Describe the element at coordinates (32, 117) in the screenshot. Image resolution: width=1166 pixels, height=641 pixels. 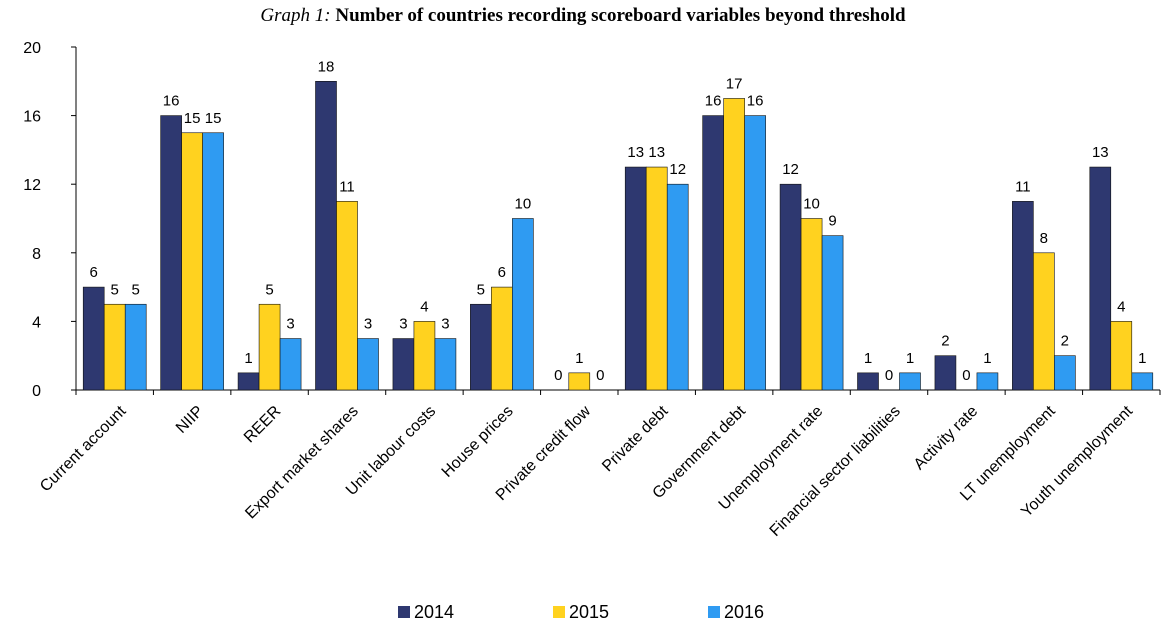
I see `y-tick-label: 16` at that location.